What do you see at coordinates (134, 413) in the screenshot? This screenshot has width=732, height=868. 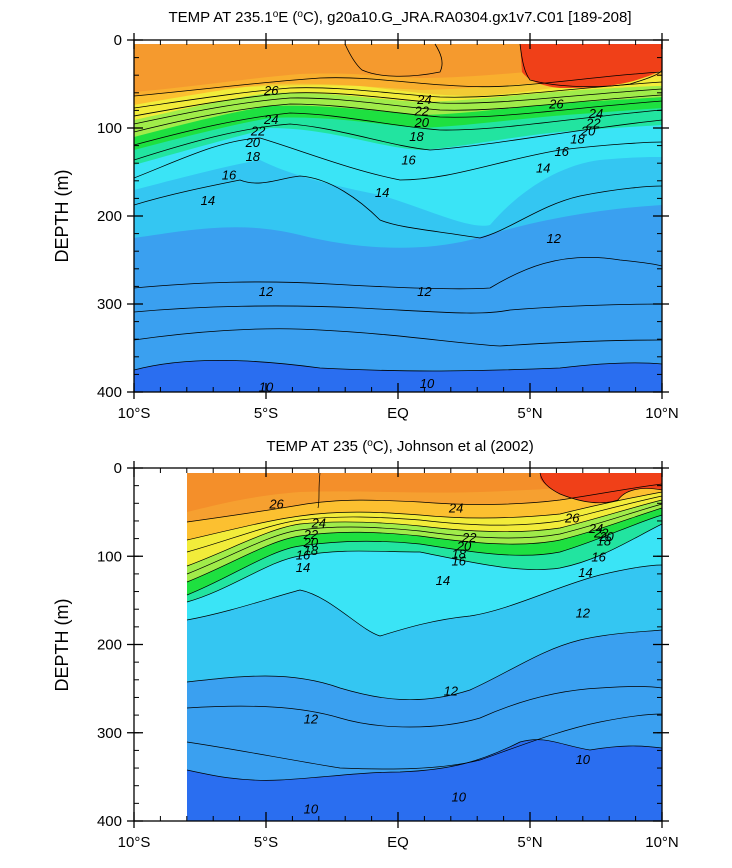 I see `x-tick-label: 10°S` at bounding box center [134, 413].